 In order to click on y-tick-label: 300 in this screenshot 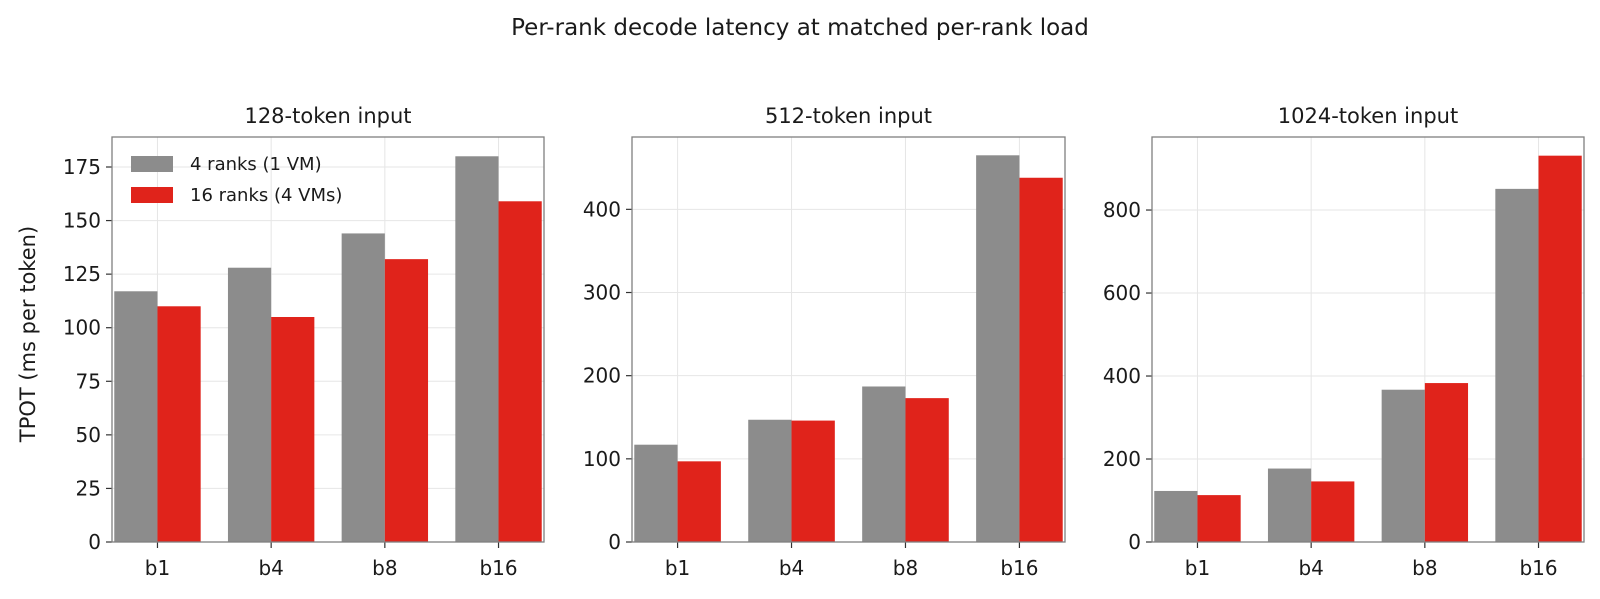, I will do `click(602, 293)`.